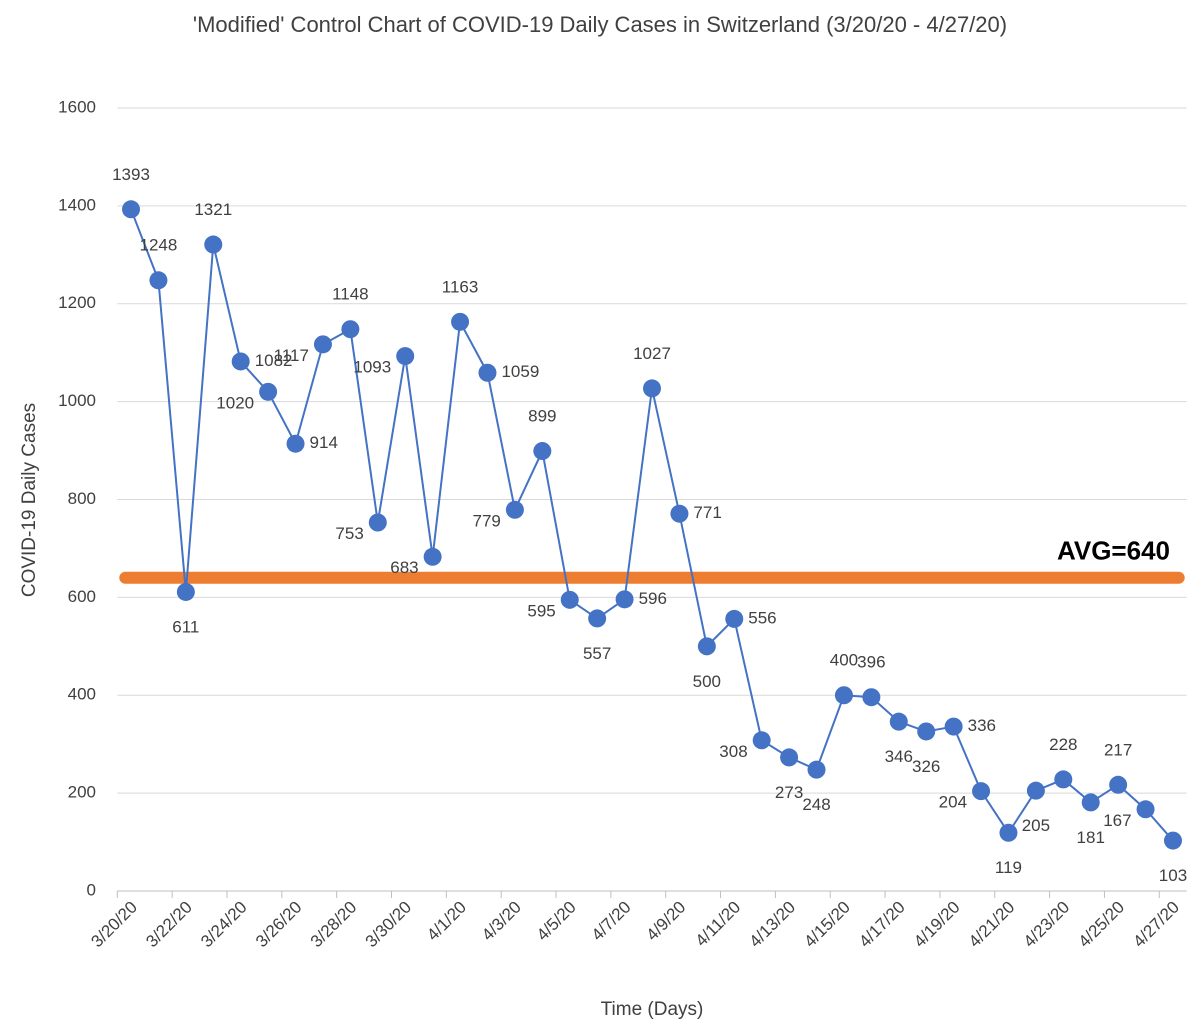 Image resolution: width=1196 pixels, height=1024 pixels. I want to click on data-label: 346, so click(899, 756).